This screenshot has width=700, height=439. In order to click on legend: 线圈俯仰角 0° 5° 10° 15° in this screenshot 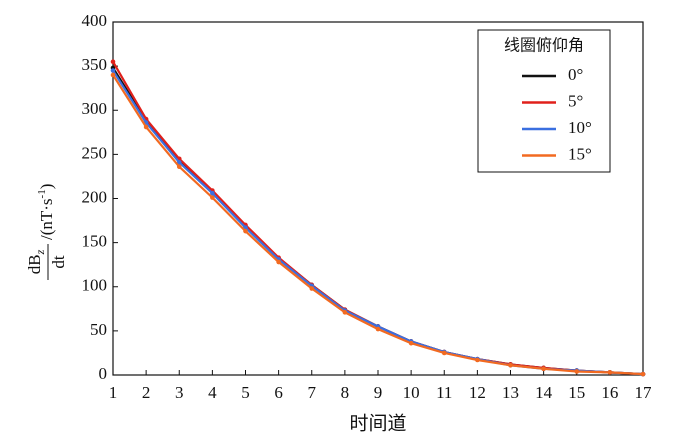, I will do `click(544, 101)`.